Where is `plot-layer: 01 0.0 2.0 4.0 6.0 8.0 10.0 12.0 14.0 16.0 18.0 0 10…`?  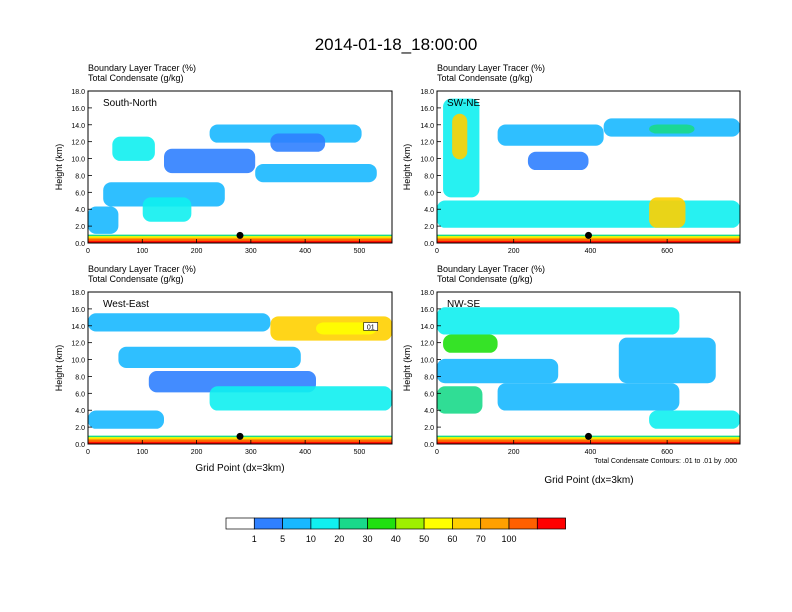 plot-layer: 01 0.0 2.0 4.0 6.0 8.0 10.0 12.0 14.0 16.0 18.0 0 10… is located at coordinates (232, 373).